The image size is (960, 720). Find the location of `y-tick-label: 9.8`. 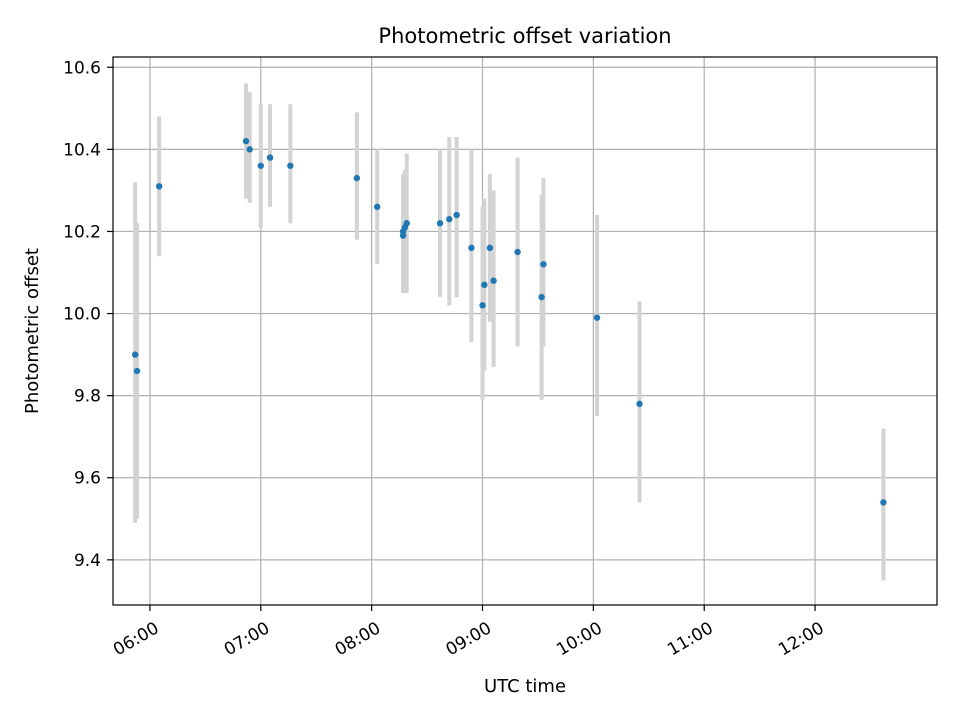

y-tick-label: 9.8 is located at coordinates (87, 397).